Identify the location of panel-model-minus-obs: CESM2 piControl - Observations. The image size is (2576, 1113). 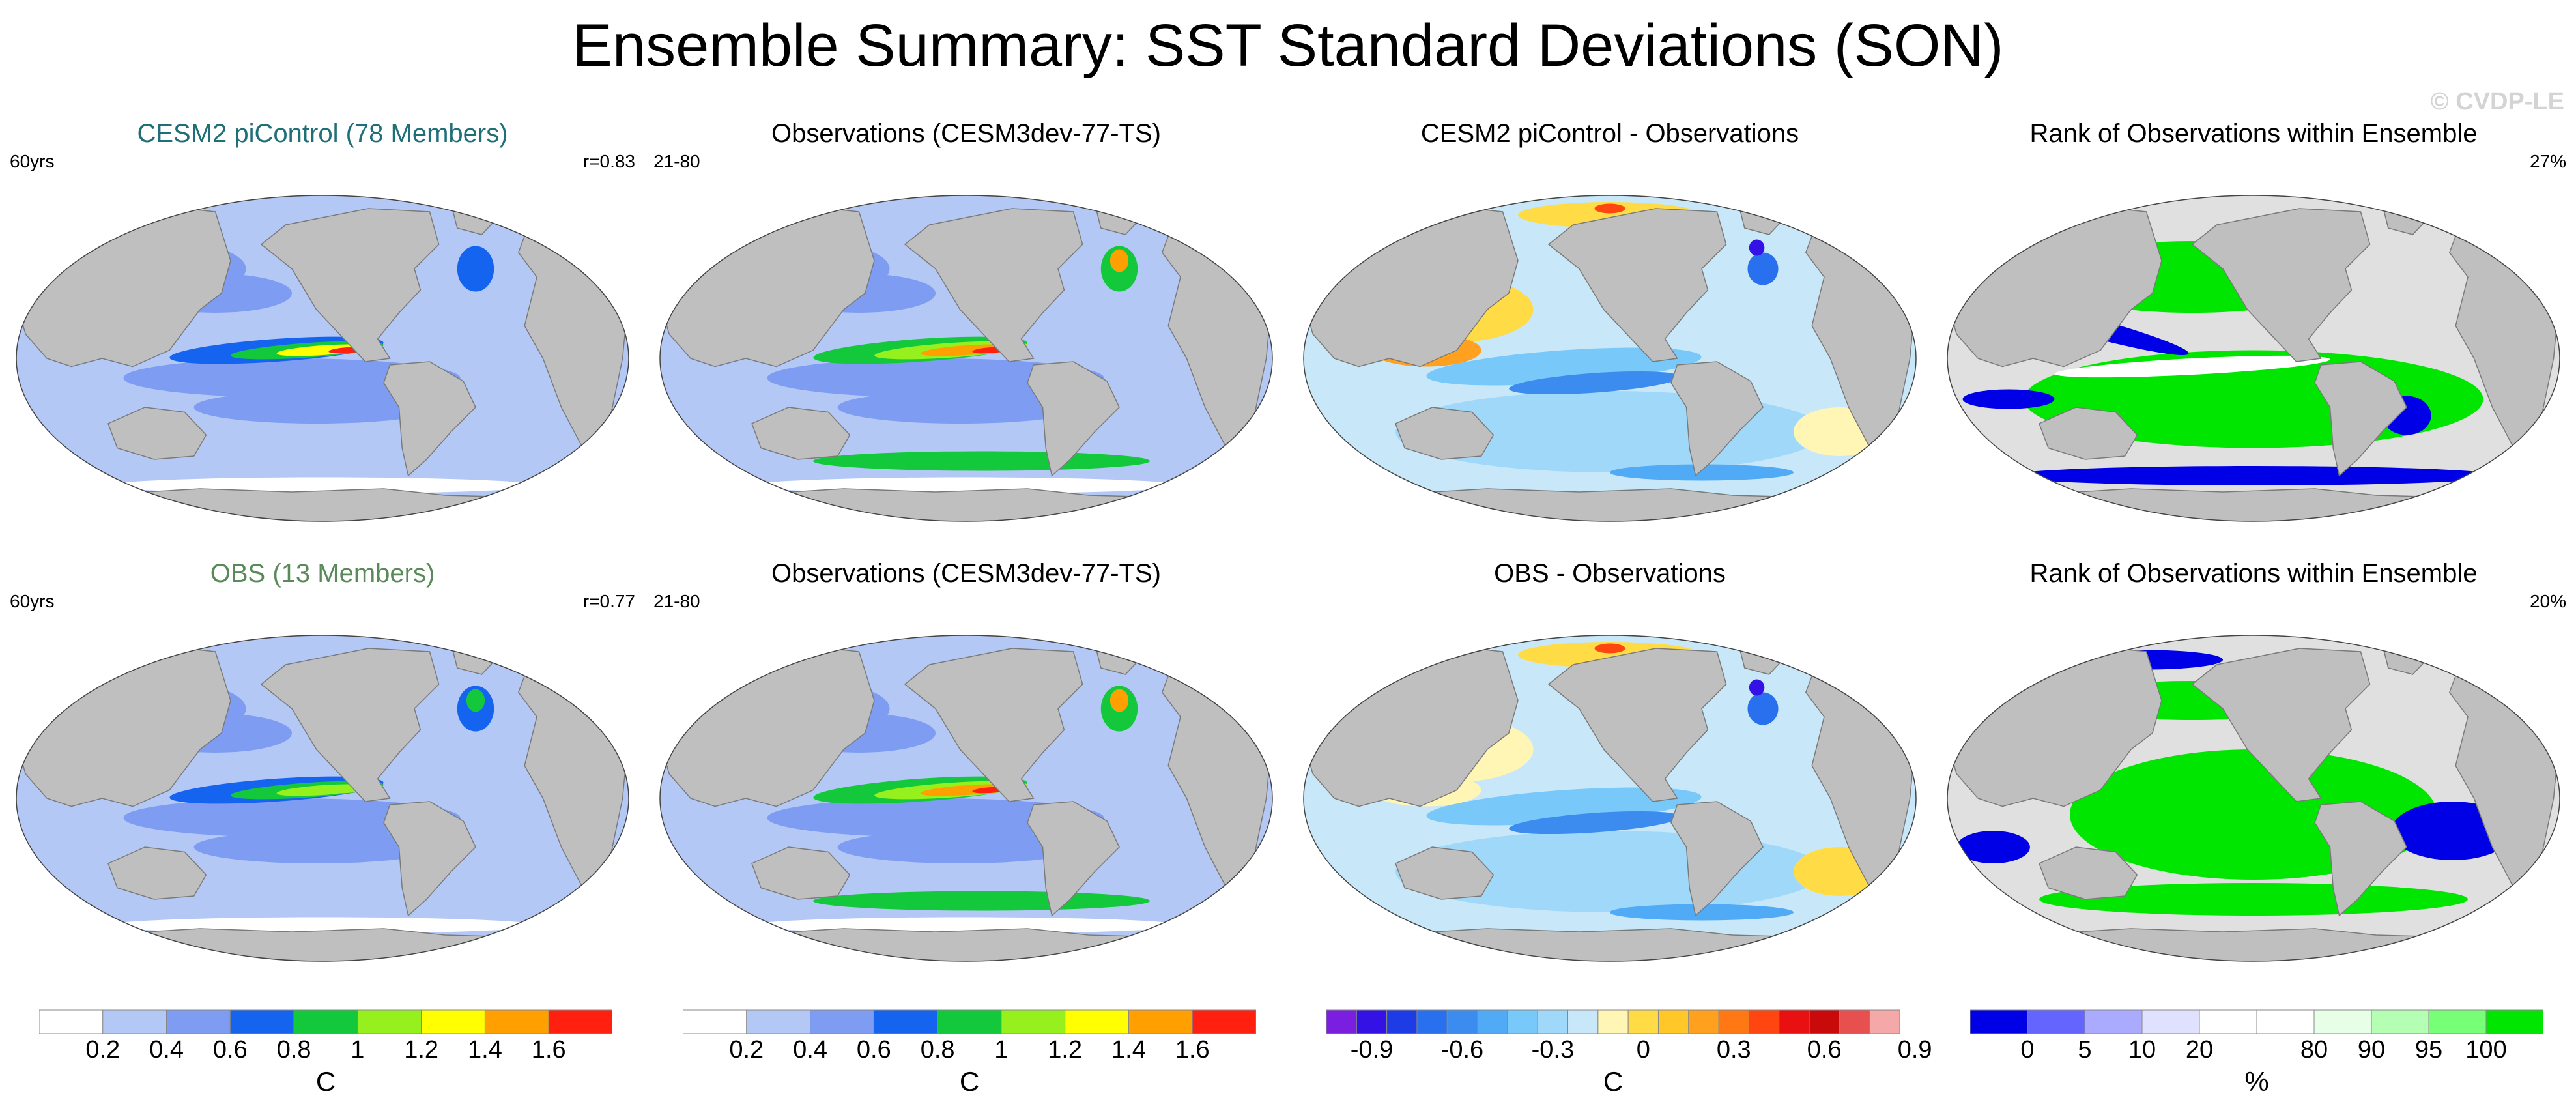
(1610, 332).